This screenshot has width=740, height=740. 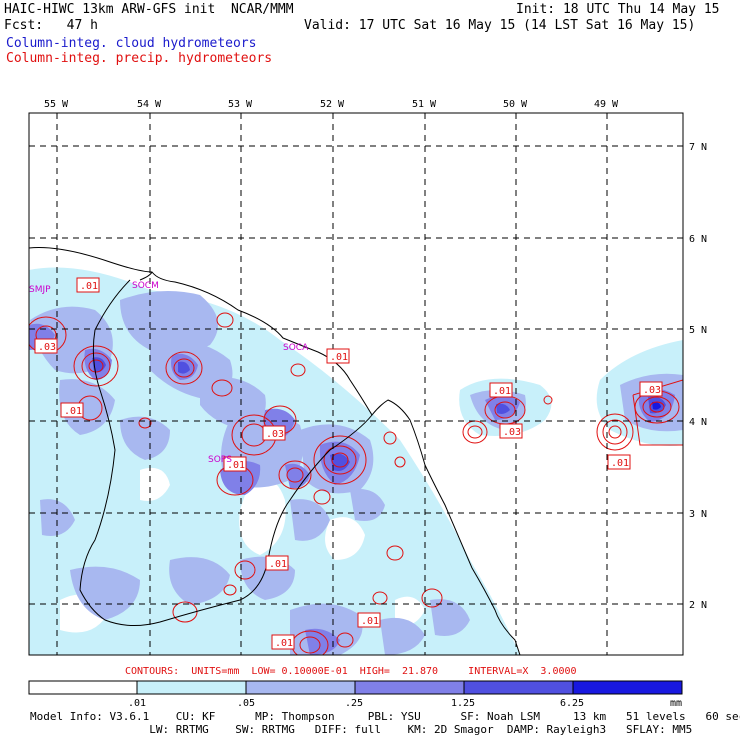 I want to click on station-labels: SMJP SOCA SOPS SOCM, so click(x=169, y=373).